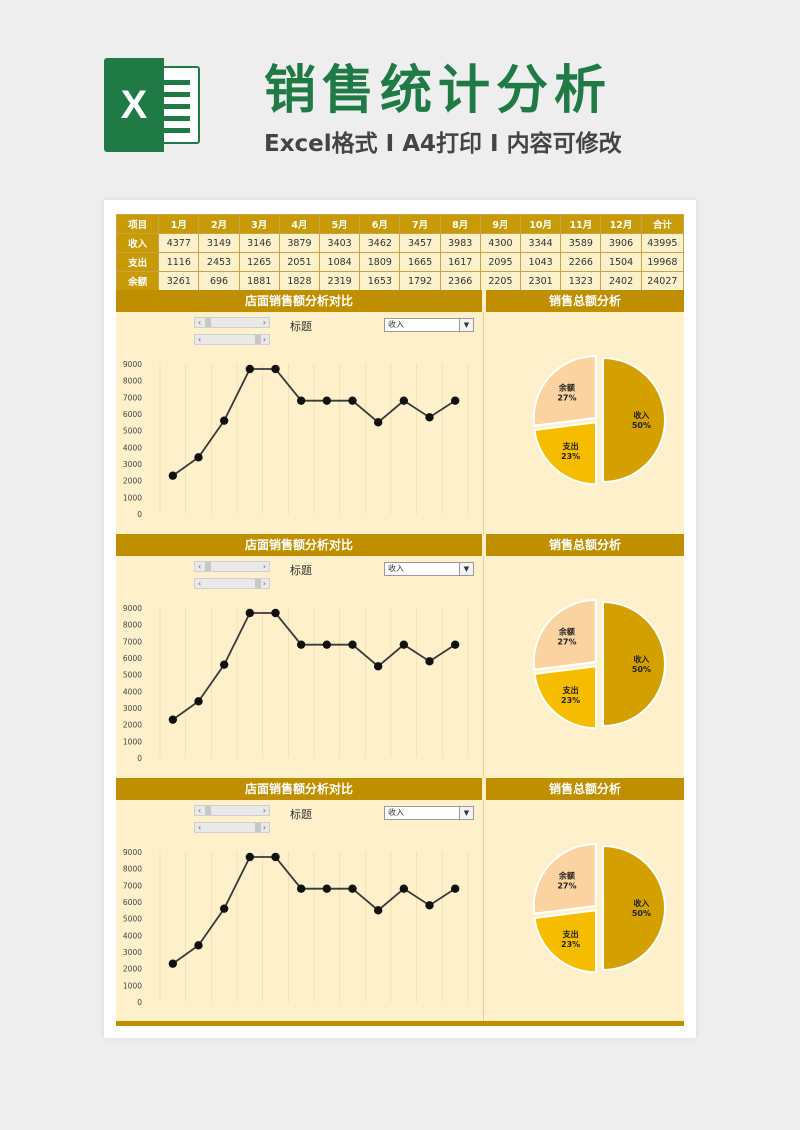 The height and width of the screenshot is (1130, 800). Describe the element at coordinates (500, 262) in the screenshot. I see `table-cell: 2095` at that location.